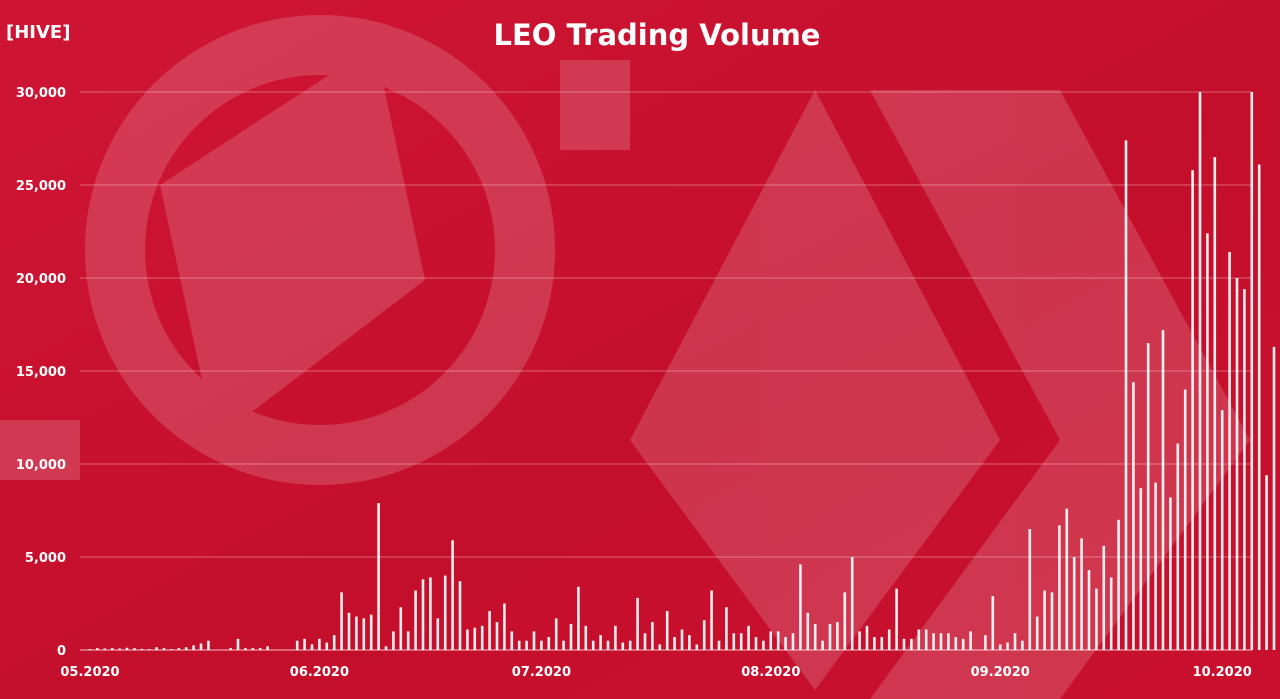 The image size is (1280, 699). What do you see at coordinates (61, 651) in the screenshot?
I see `y-tick-label: 0` at bounding box center [61, 651].